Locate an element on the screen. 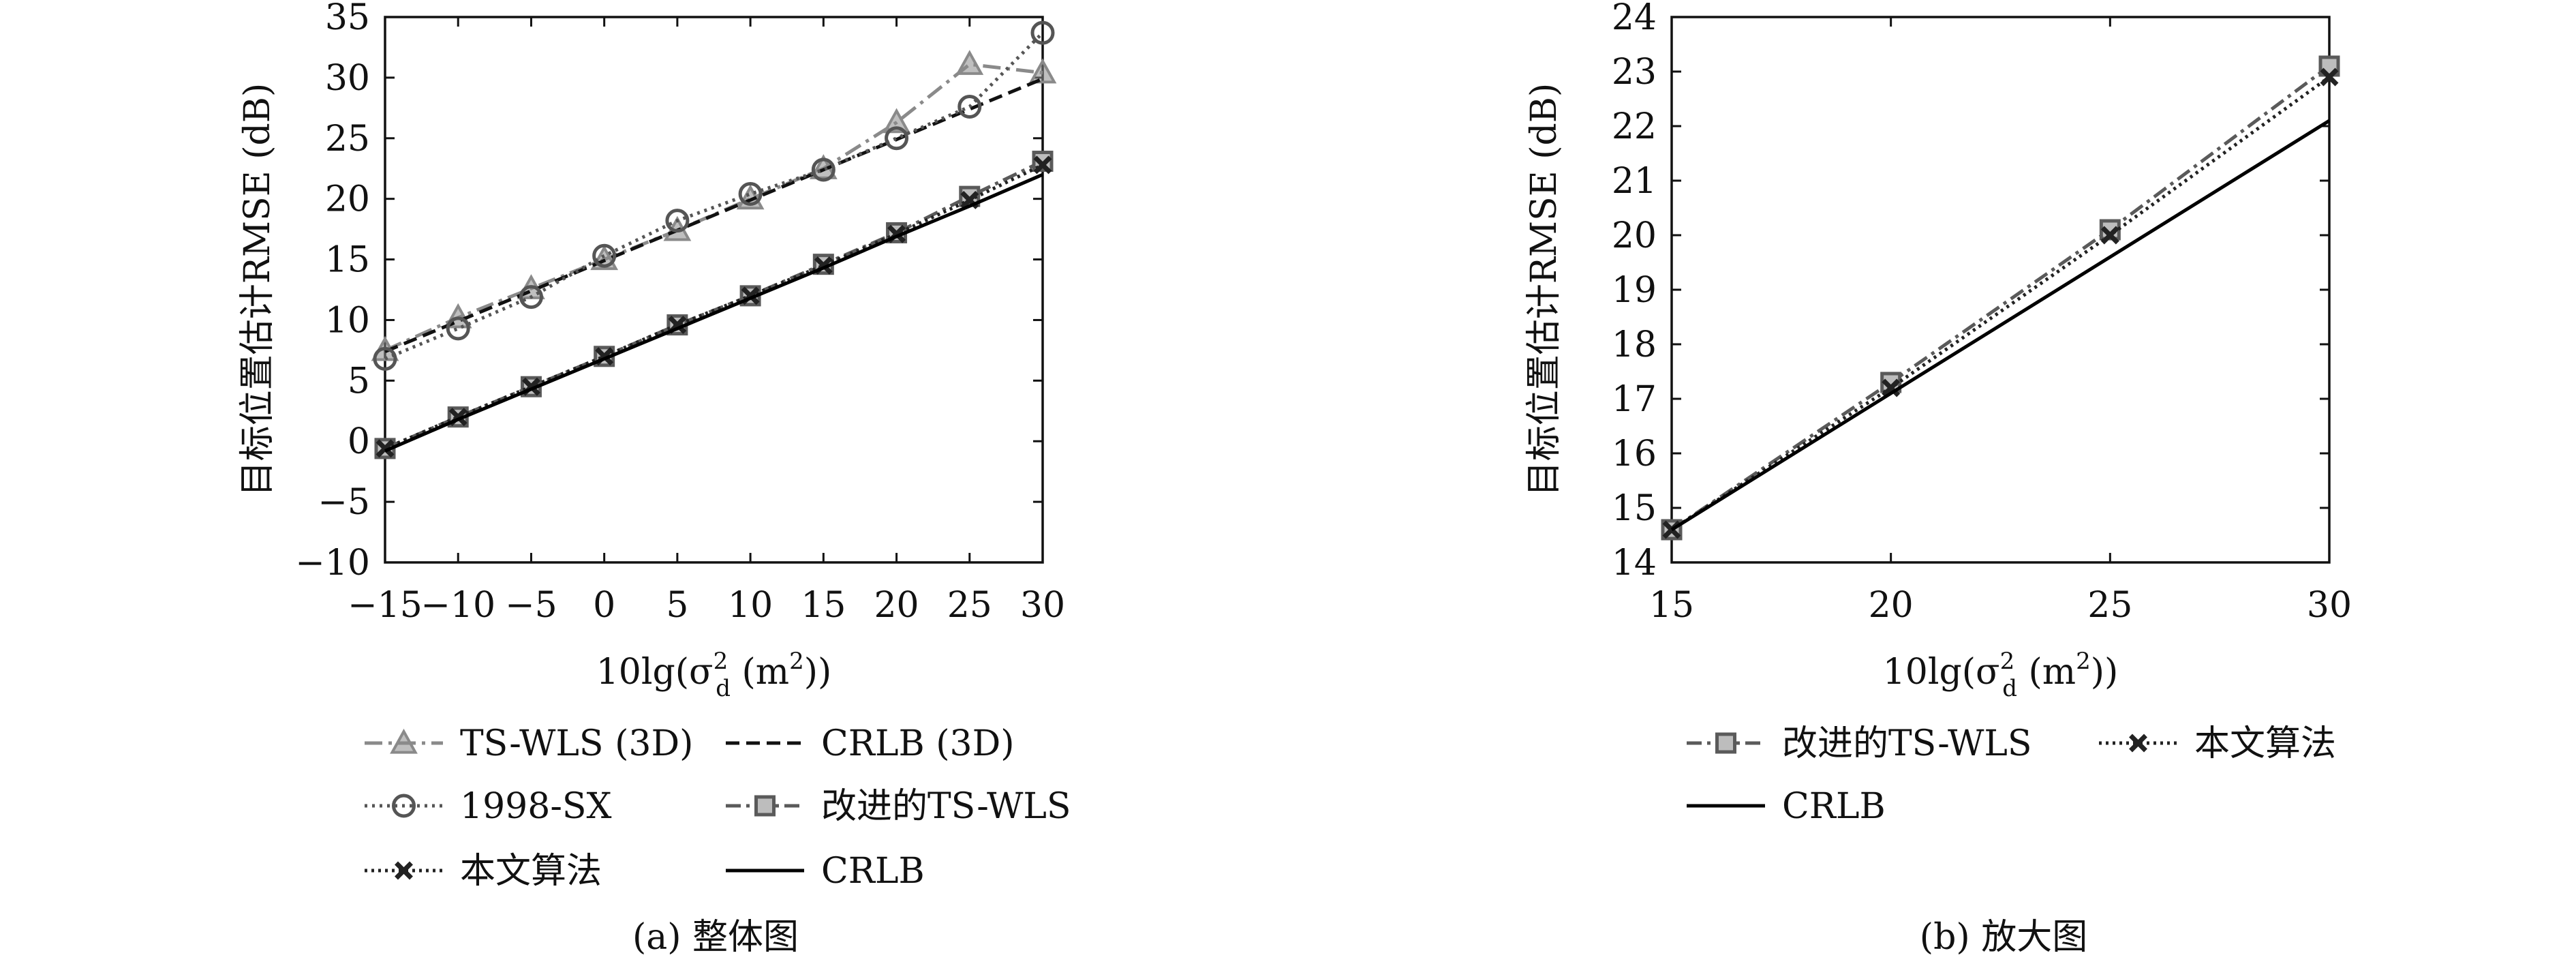 The height and width of the screenshot is (966, 2576). y-tick-label: 35 is located at coordinates (348, 19).